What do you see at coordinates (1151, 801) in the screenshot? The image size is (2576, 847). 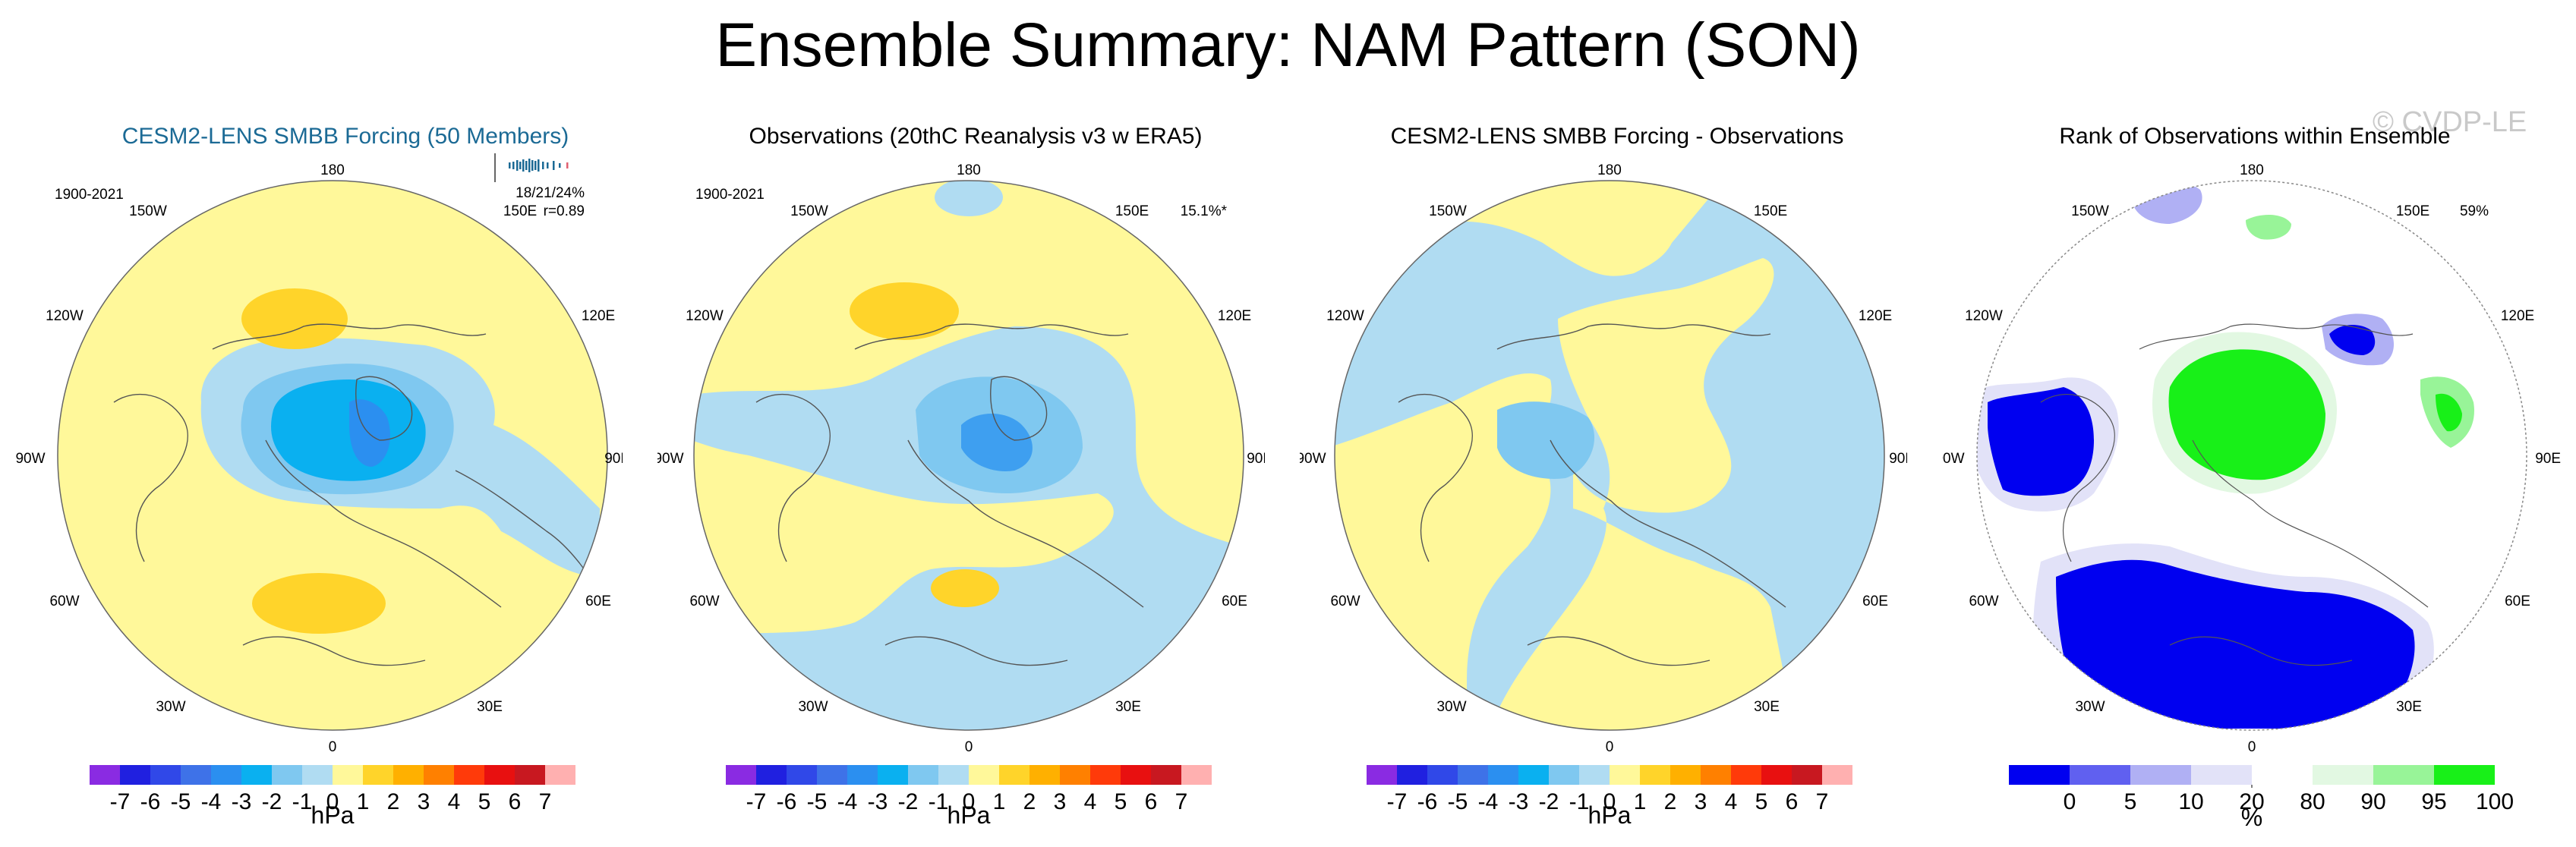 I see `colorbar-2-tick: 6` at bounding box center [1151, 801].